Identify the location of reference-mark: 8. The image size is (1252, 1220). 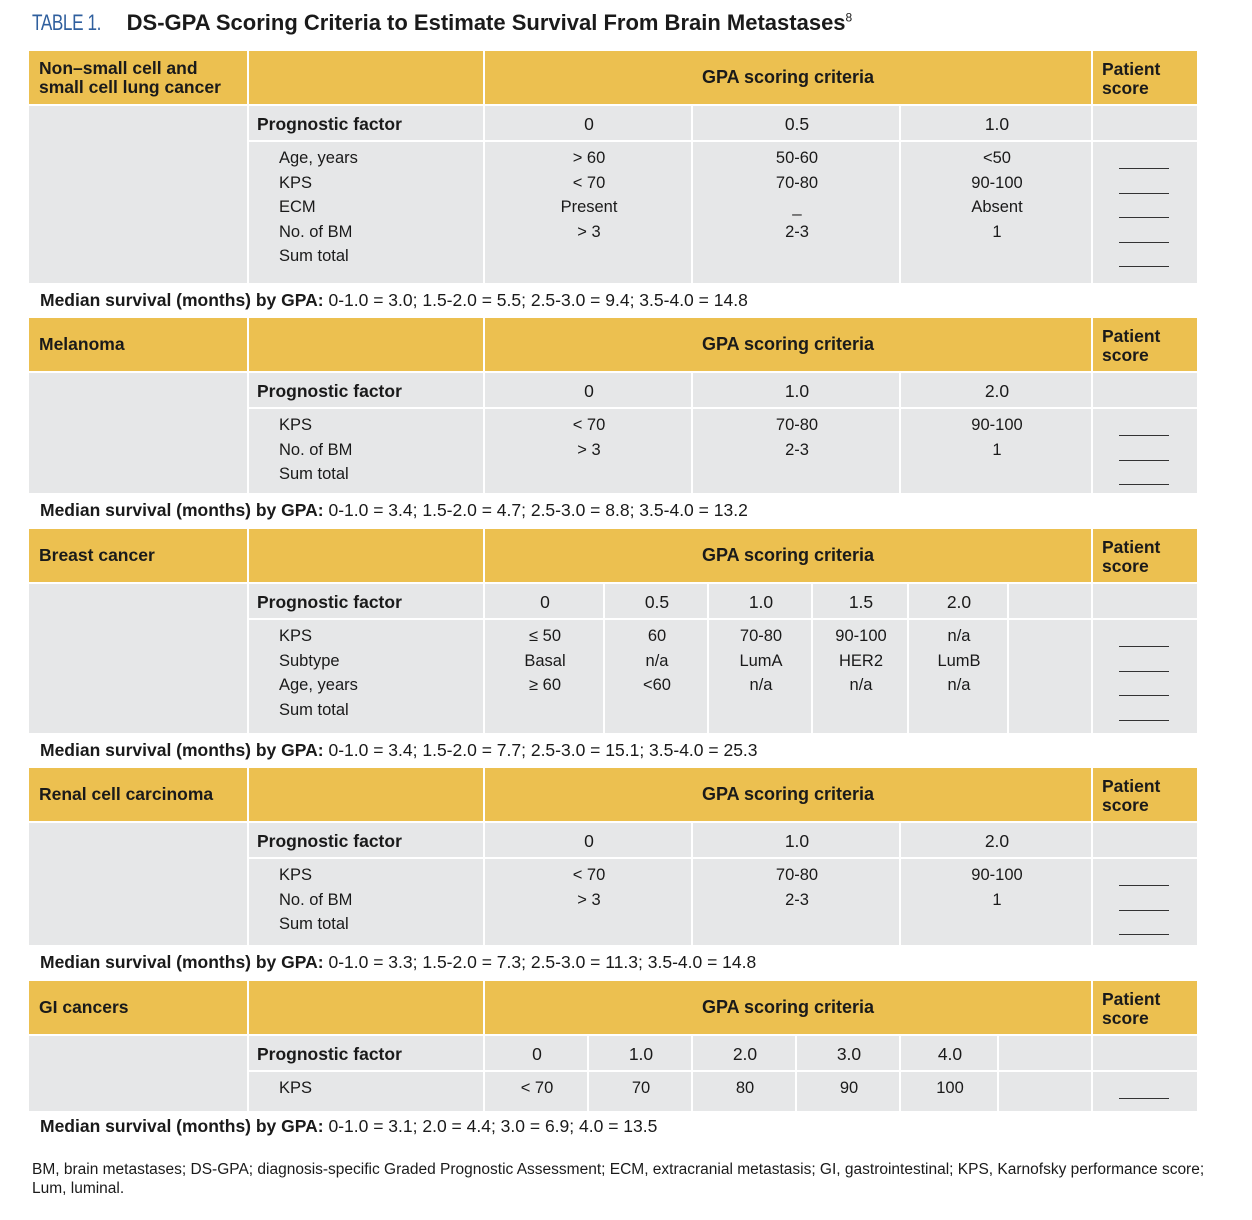
(849, 17).